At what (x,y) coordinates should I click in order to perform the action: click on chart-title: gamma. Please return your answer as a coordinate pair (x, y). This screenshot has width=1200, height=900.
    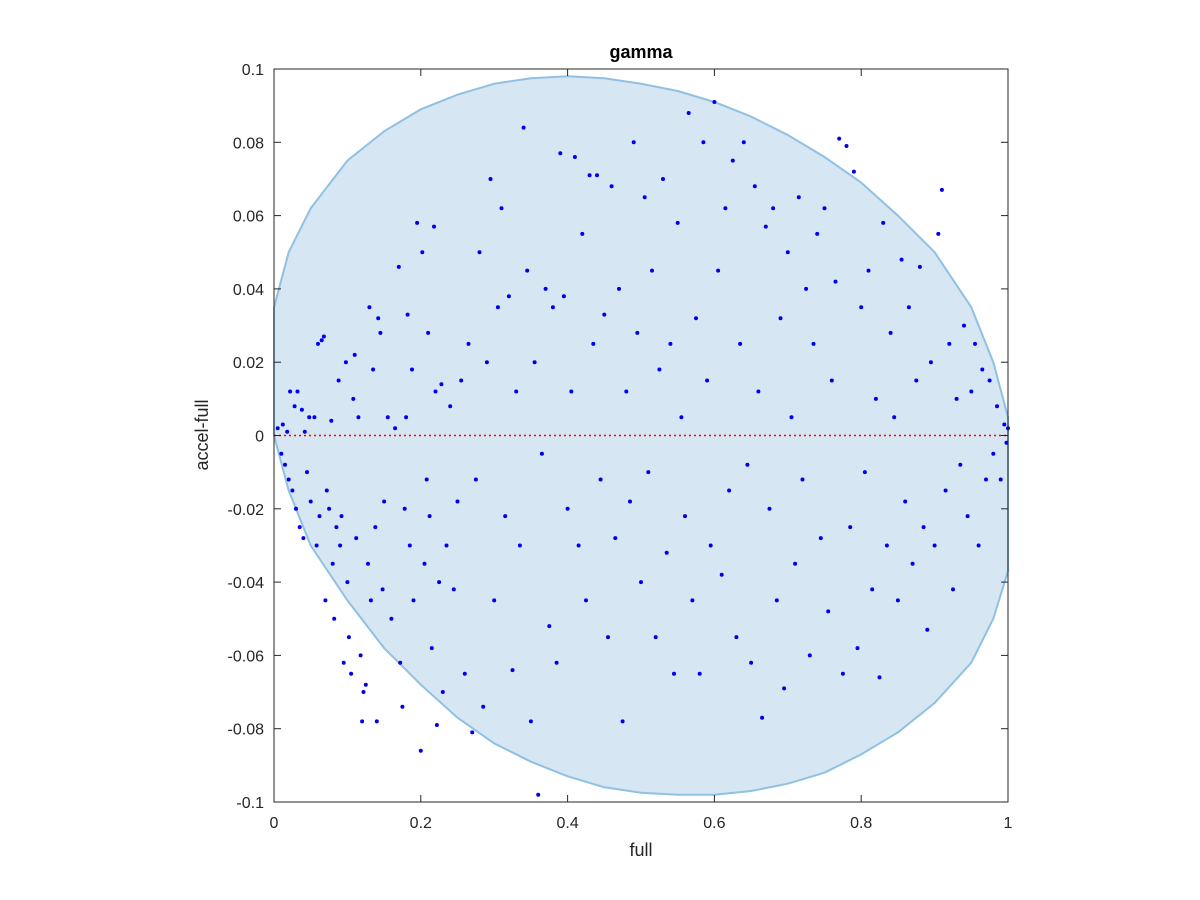
    Looking at the image, I should click on (641, 52).